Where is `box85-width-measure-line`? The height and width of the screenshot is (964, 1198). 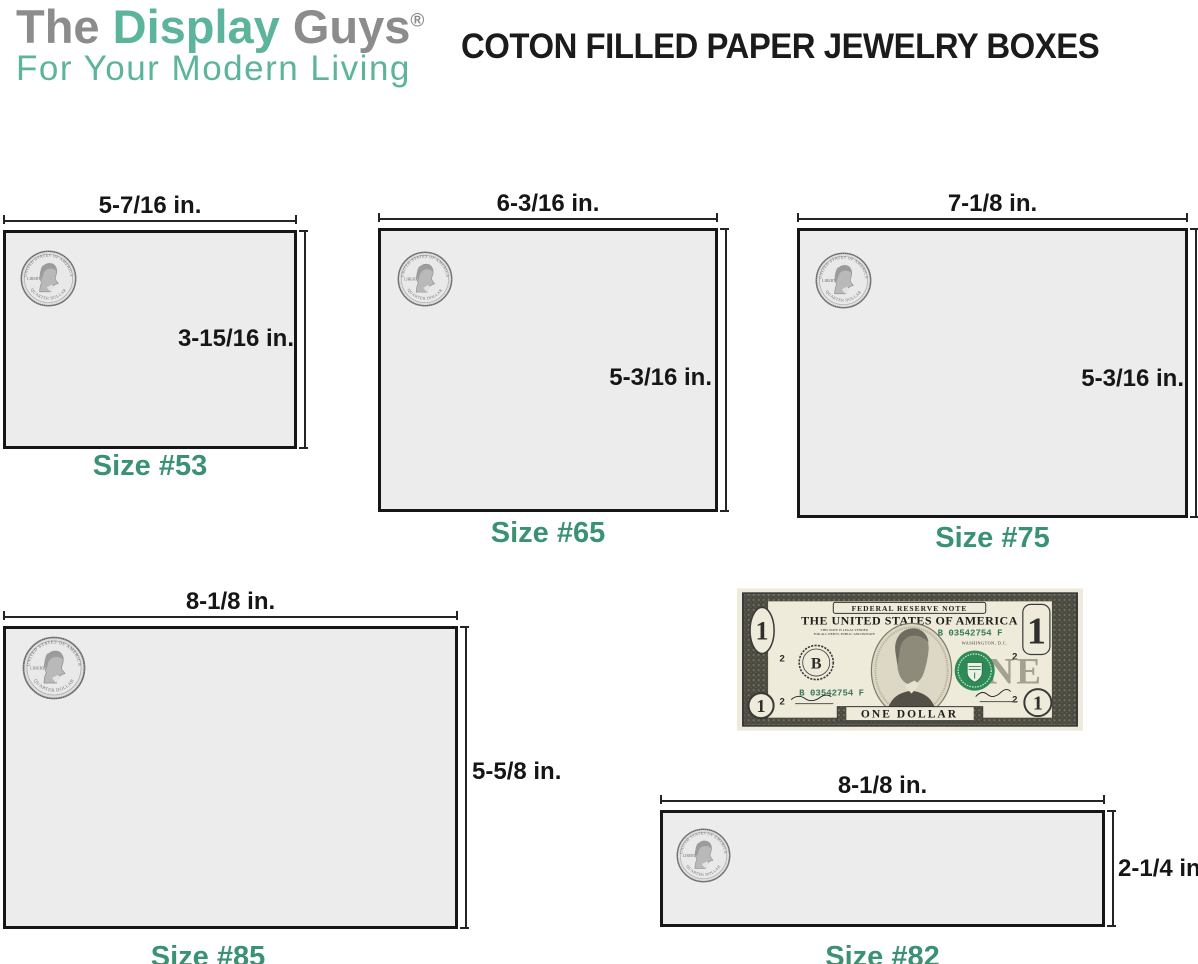
box85-width-measure-line is located at coordinates (230, 615).